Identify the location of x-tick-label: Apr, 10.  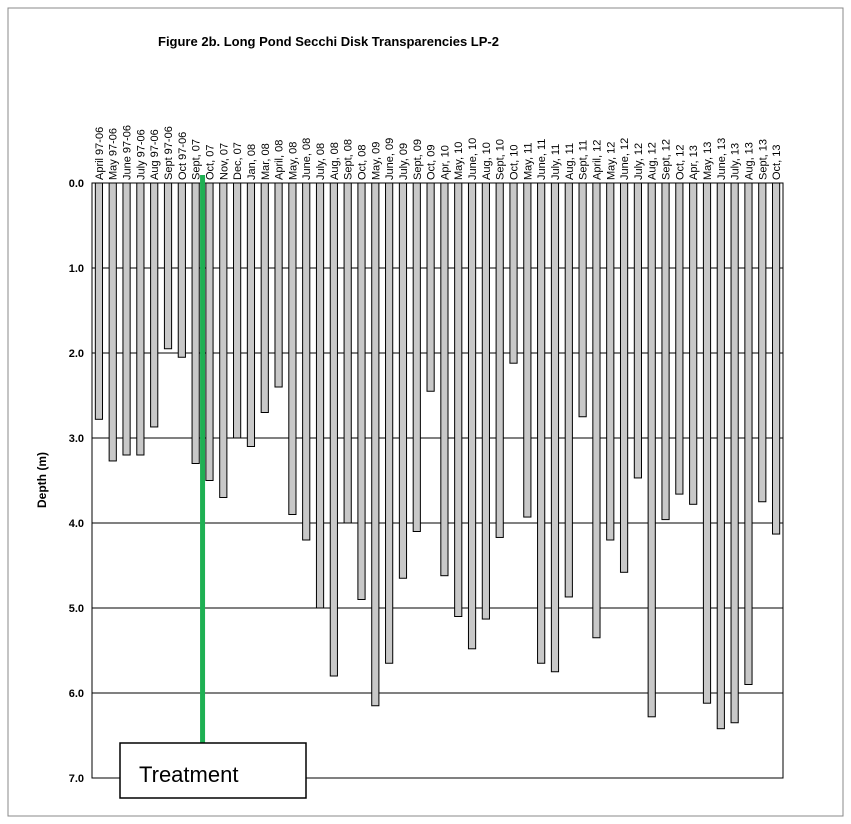
(445, 162).